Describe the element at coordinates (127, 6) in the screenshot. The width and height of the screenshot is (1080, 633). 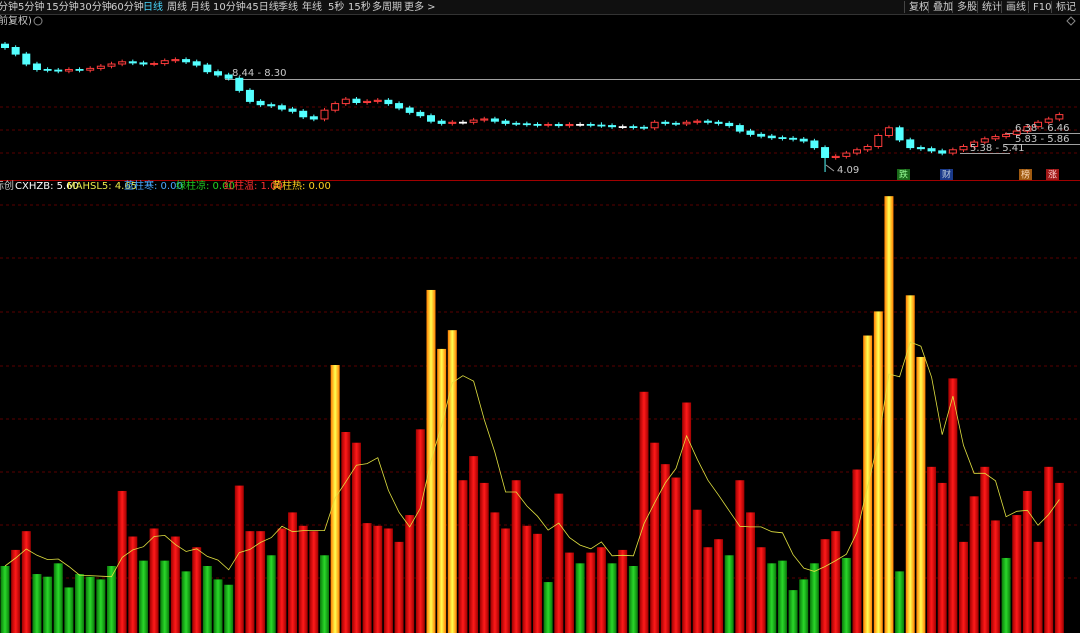
I see `period-tab: 60分钟` at that location.